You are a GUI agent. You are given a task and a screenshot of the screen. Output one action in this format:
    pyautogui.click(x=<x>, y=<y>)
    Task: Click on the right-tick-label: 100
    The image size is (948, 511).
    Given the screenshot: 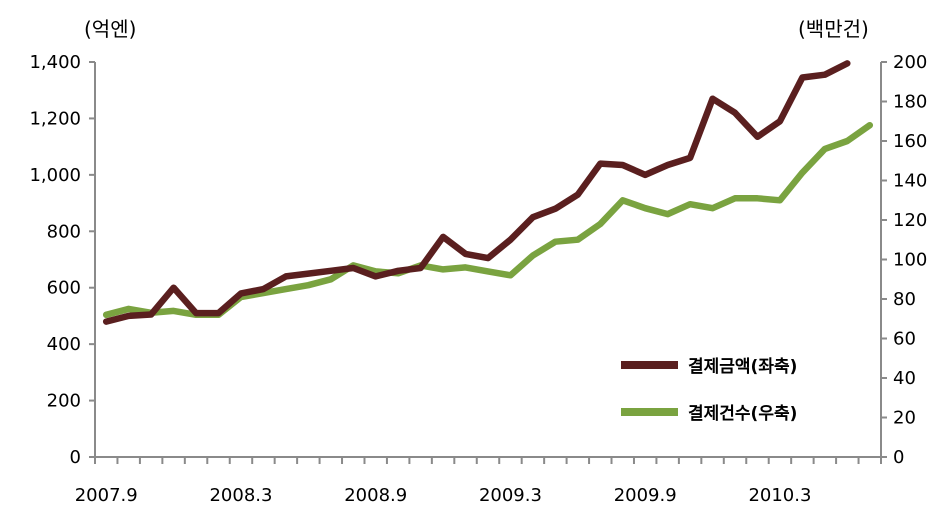 What is the action you would take?
    pyautogui.click(x=910, y=260)
    